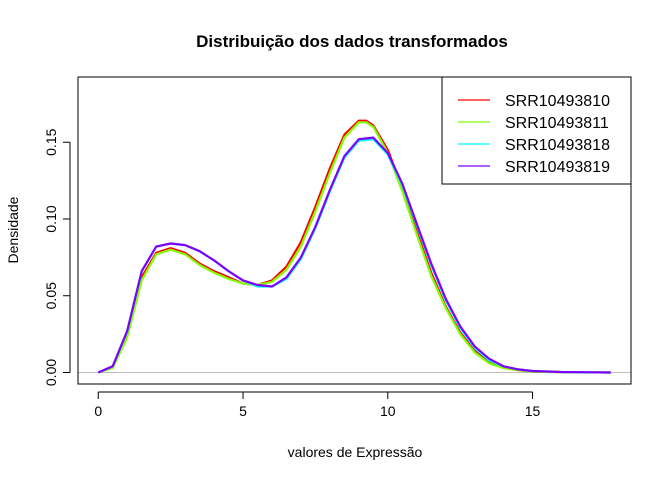 The height and width of the screenshot is (480, 672). I want to click on legend-box, so click(536, 130).